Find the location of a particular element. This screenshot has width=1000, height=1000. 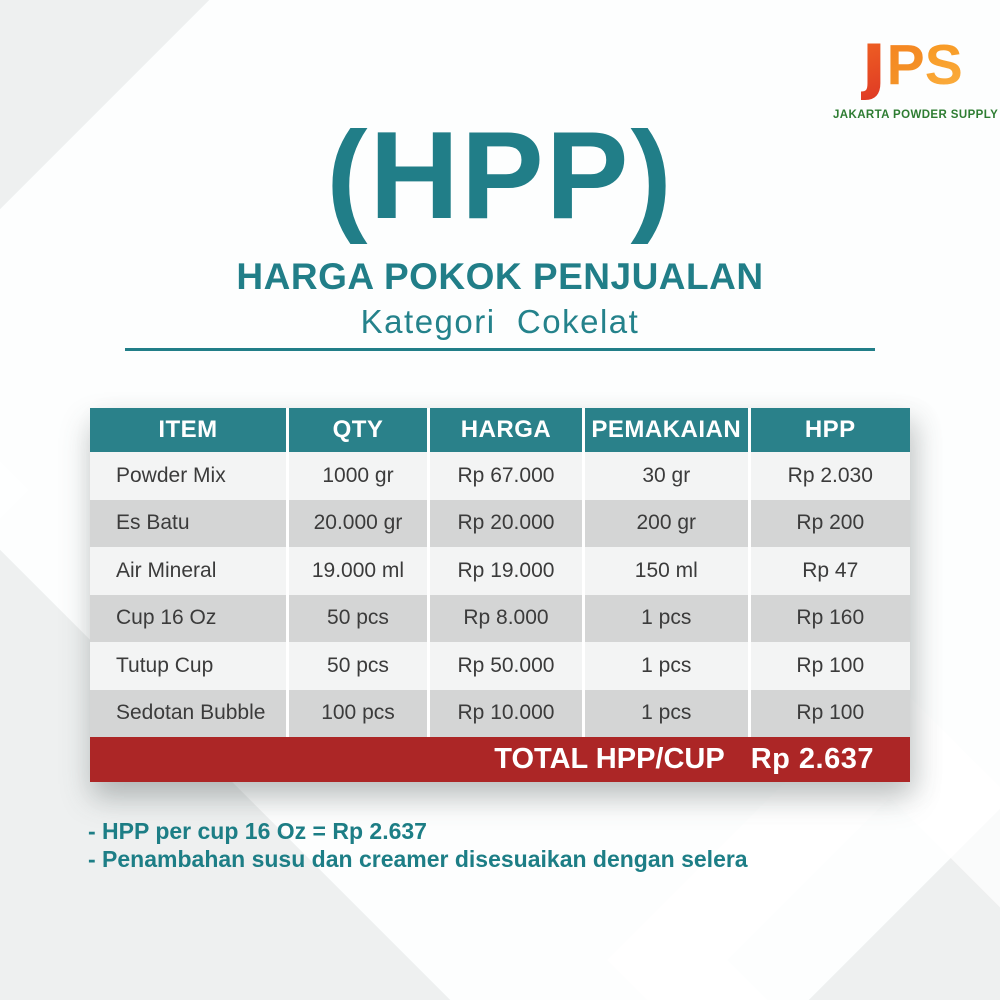

title-divider is located at coordinates (500, 349).